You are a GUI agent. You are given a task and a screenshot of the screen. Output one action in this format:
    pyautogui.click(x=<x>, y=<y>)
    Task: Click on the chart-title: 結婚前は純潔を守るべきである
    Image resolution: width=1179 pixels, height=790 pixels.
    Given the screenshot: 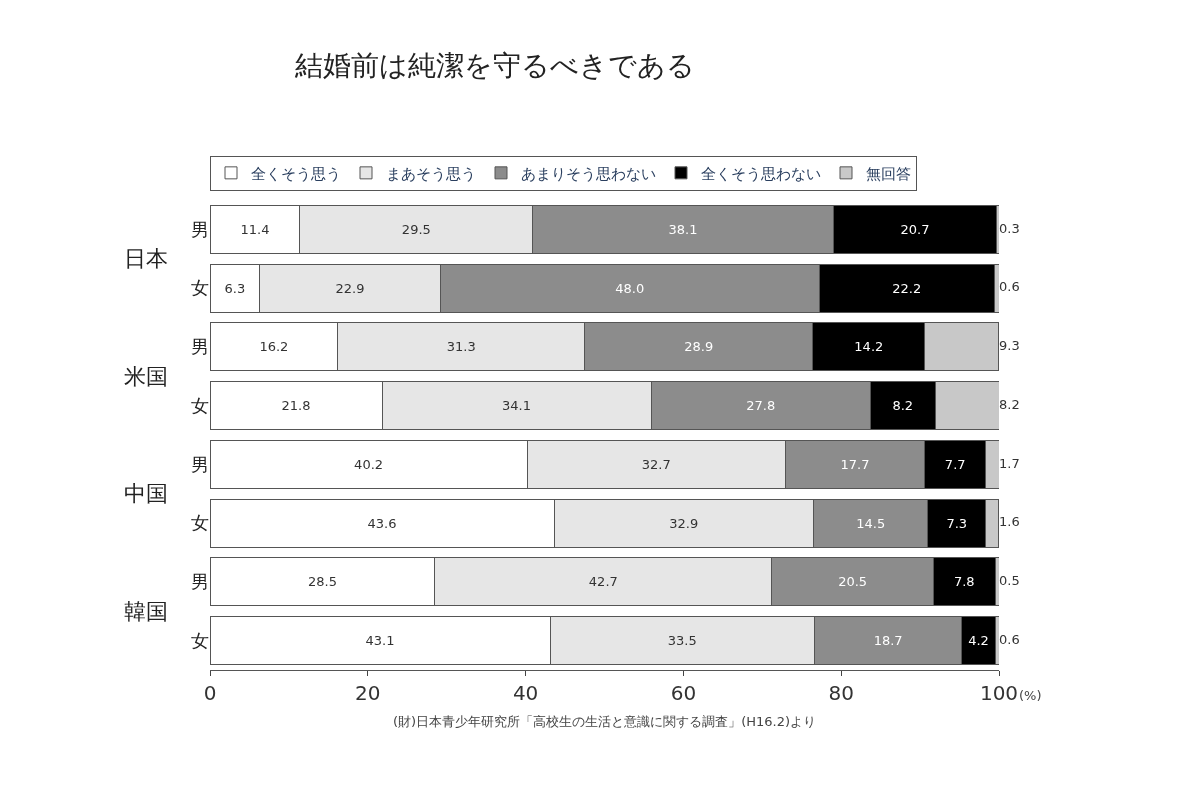 What is the action you would take?
    pyautogui.click(x=495, y=65)
    